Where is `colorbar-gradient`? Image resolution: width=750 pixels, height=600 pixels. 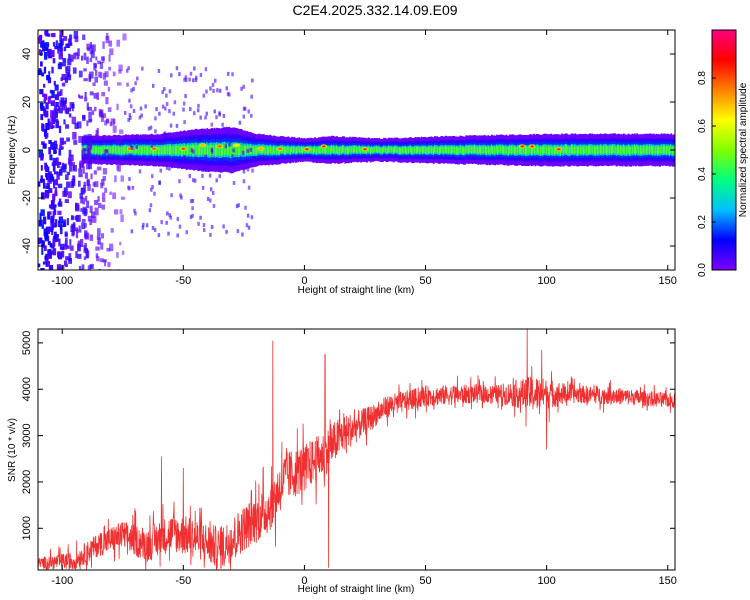
colorbar-gradient is located at coordinates (724, 150).